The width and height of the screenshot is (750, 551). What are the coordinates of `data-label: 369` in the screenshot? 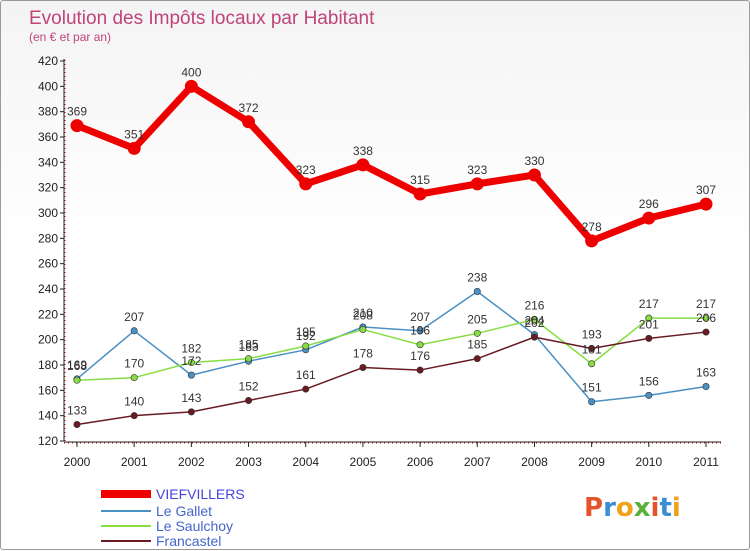 It's located at (77, 112).